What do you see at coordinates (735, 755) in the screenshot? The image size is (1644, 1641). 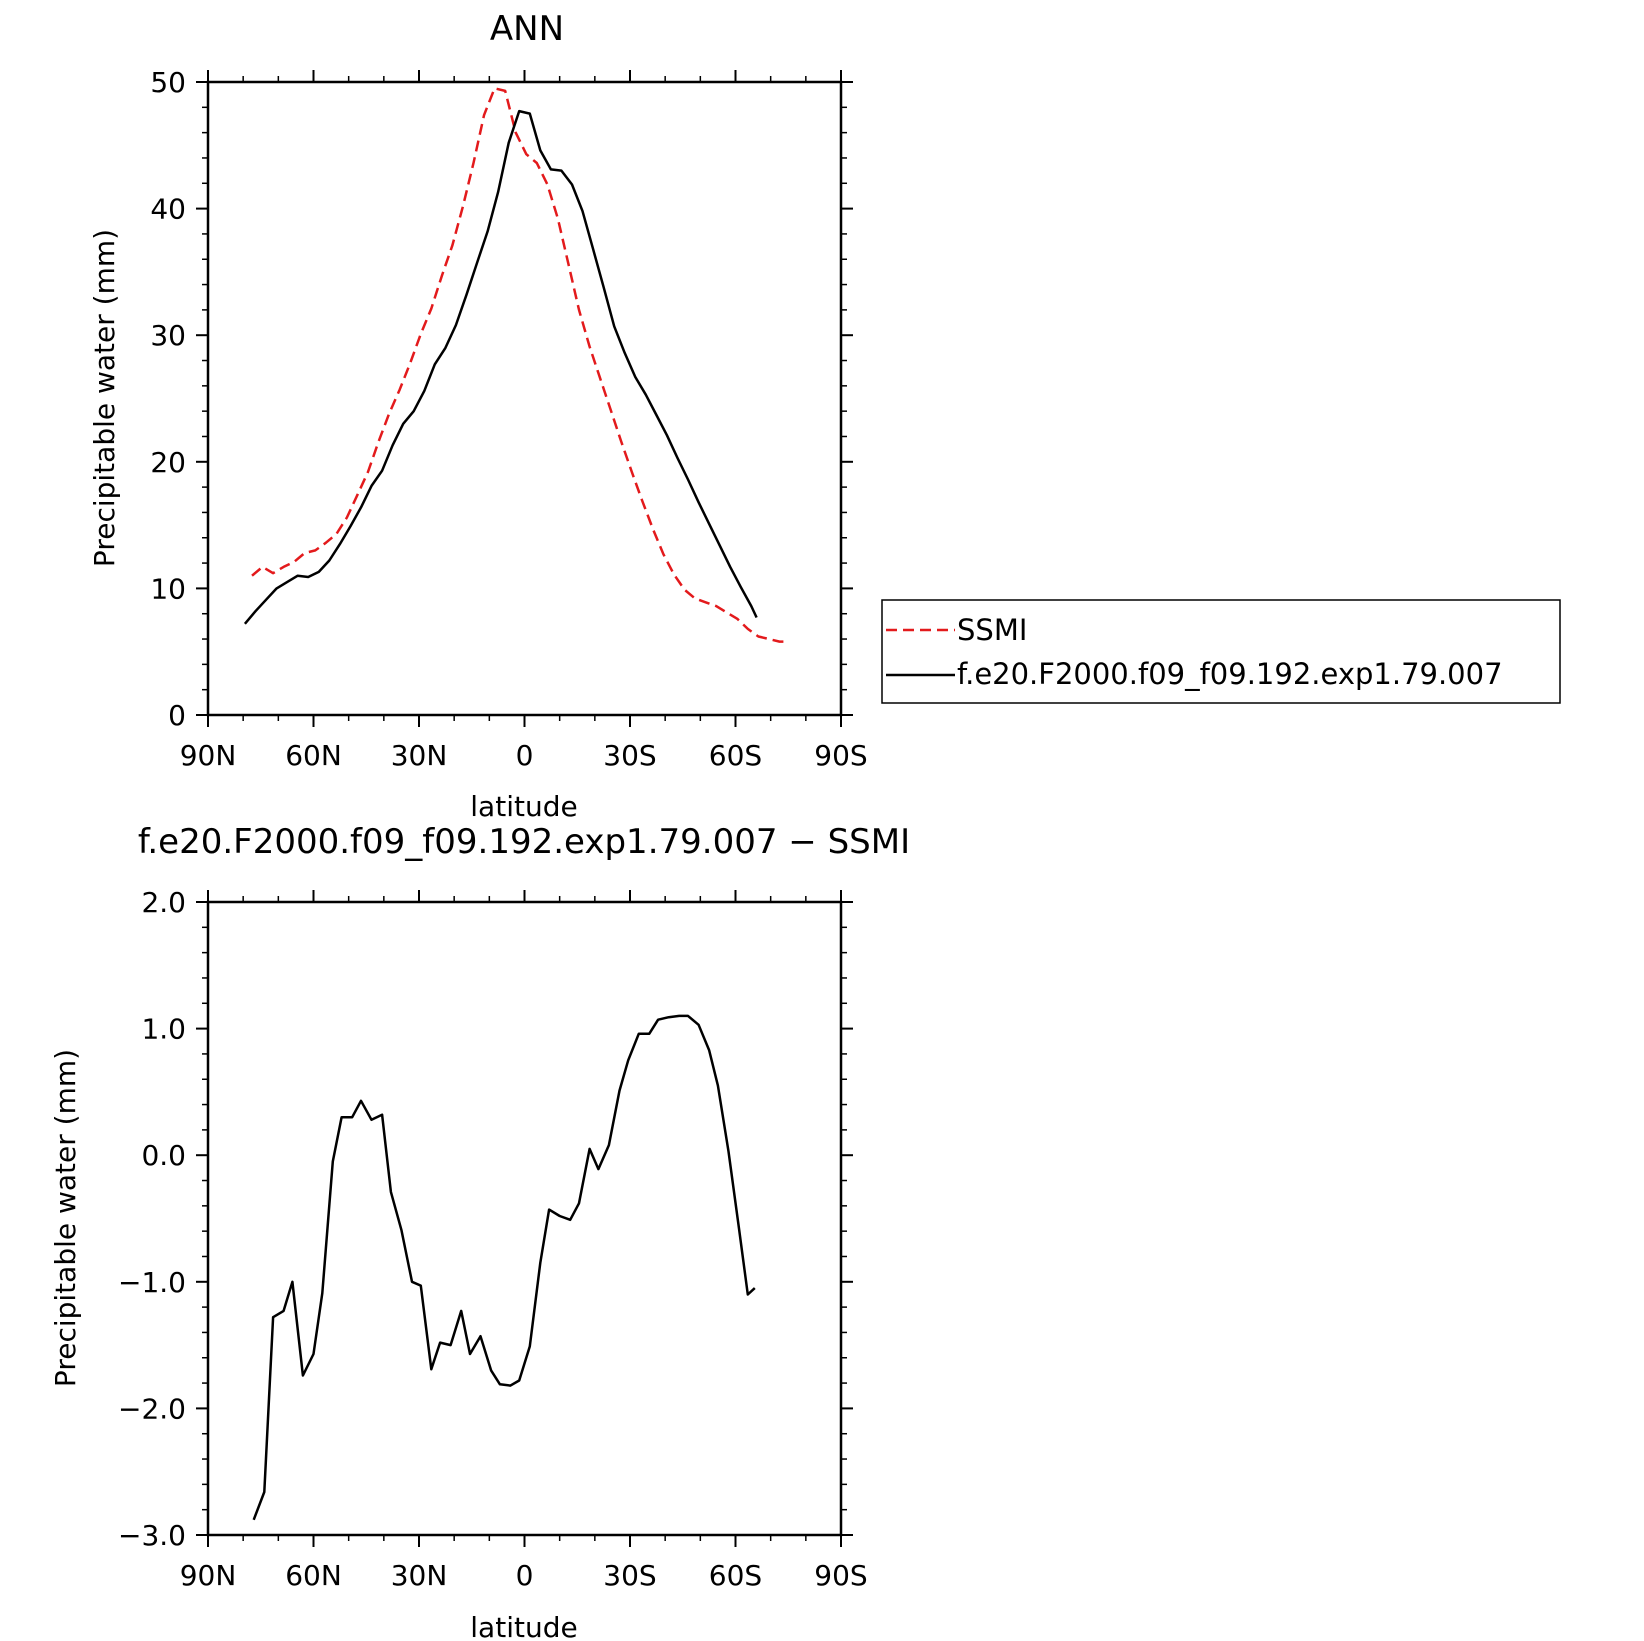 I see `top-x-tick-label: 60S` at bounding box center [735, 755].